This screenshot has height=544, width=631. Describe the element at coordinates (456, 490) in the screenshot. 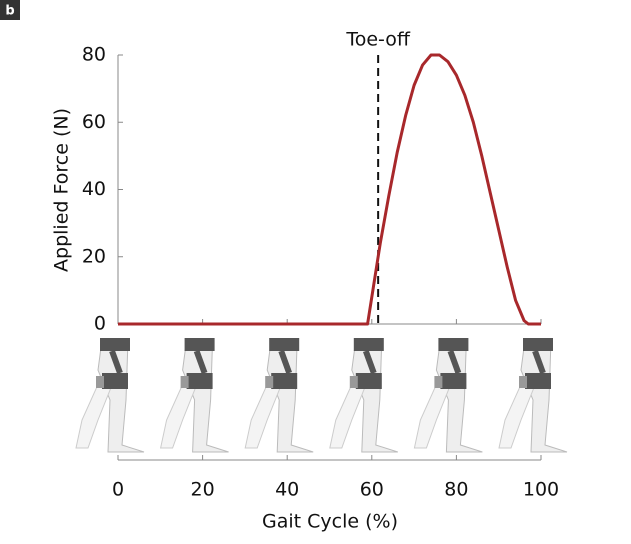

I see `x-tick-label: 80` at that location.